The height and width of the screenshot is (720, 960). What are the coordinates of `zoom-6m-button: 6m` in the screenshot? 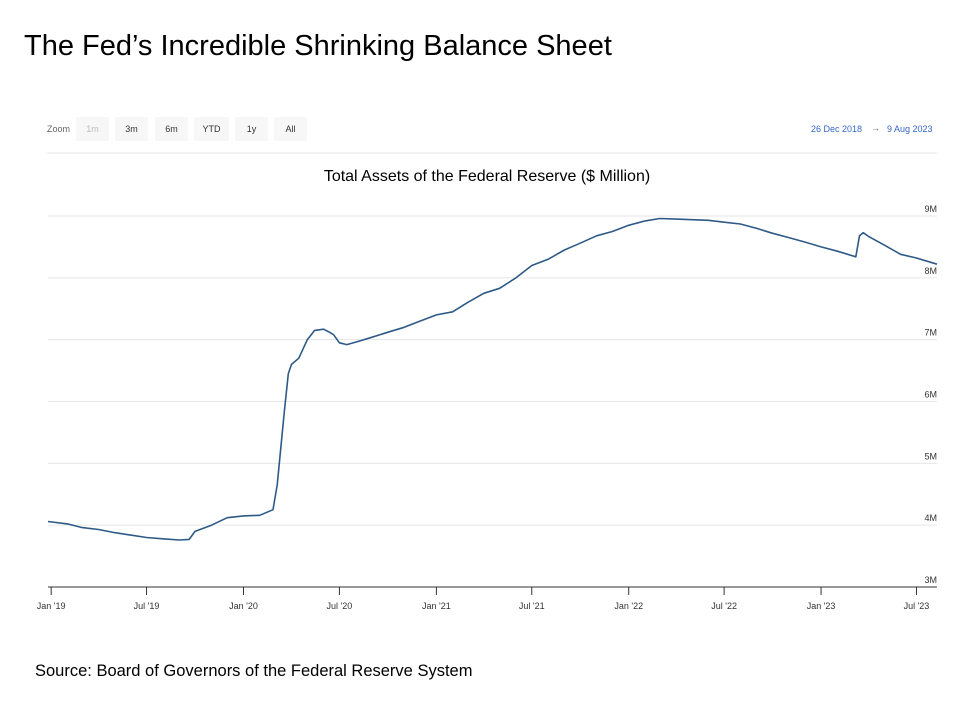 It's located at (171, 129).